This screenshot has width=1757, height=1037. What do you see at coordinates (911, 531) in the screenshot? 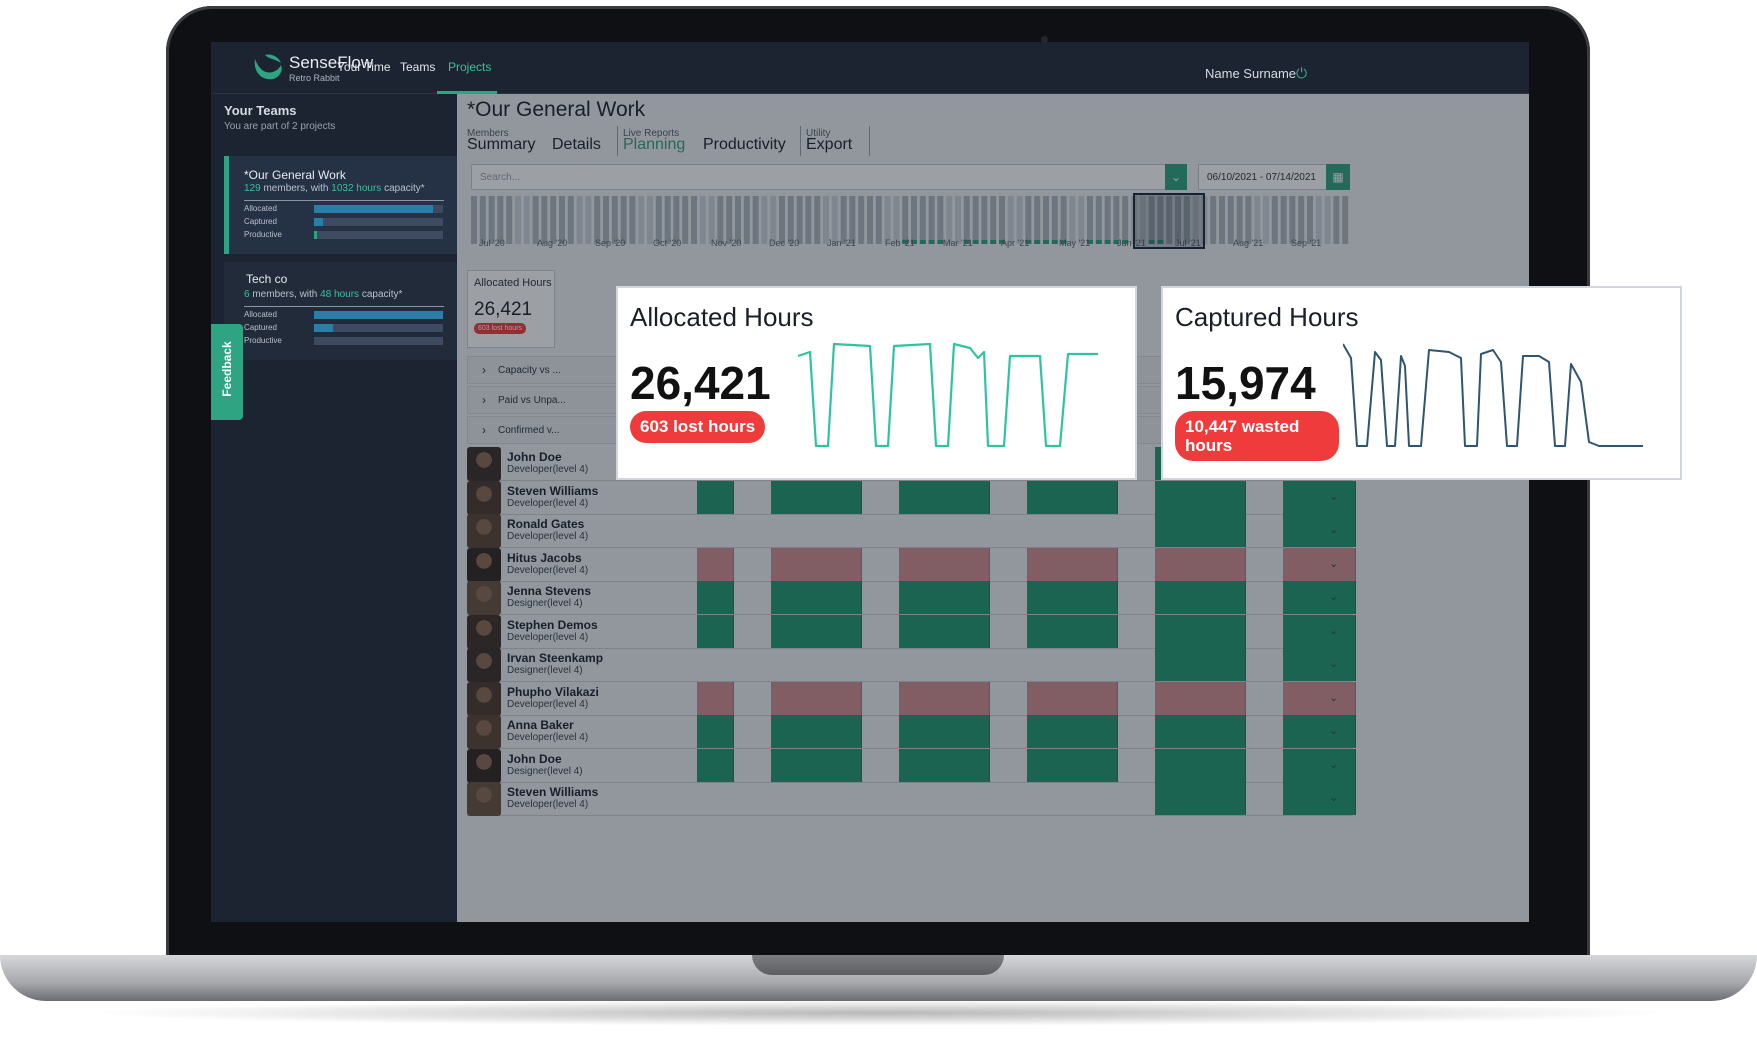
I see `table-row: Ronald Gates Developer(level 4) ⌄` at bounding box center [911, 531].